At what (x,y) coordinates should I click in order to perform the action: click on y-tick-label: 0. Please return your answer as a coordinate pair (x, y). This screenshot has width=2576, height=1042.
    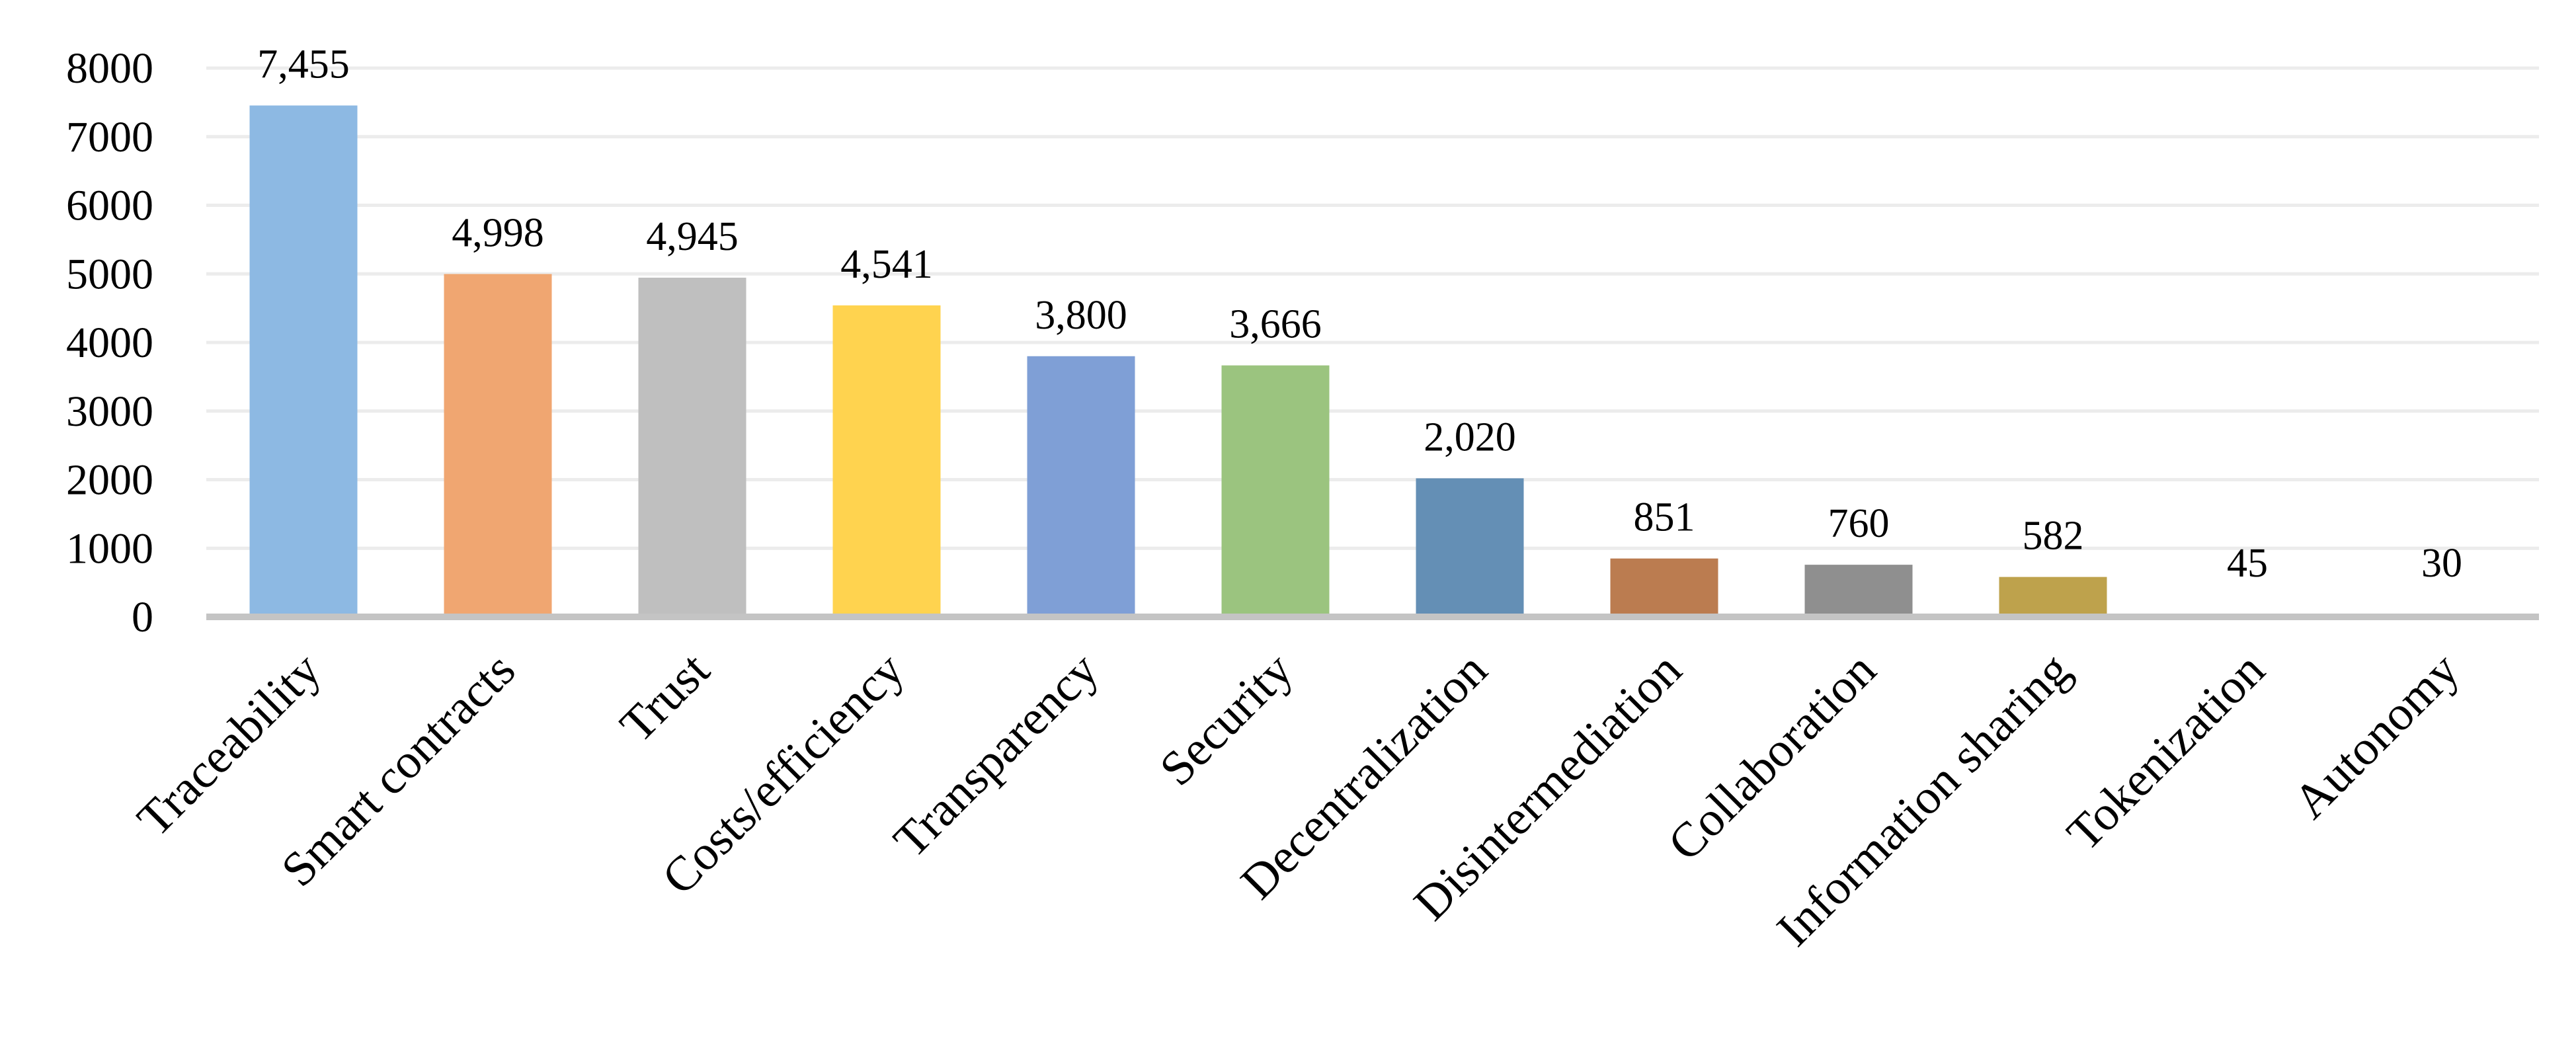
    Looking at the image, I should click on (142, 617).